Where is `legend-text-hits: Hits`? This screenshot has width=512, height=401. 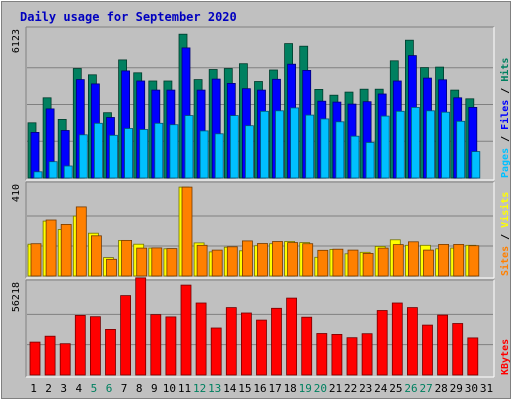
legend-text-hits: Hits is located at coordinates (504, 70).